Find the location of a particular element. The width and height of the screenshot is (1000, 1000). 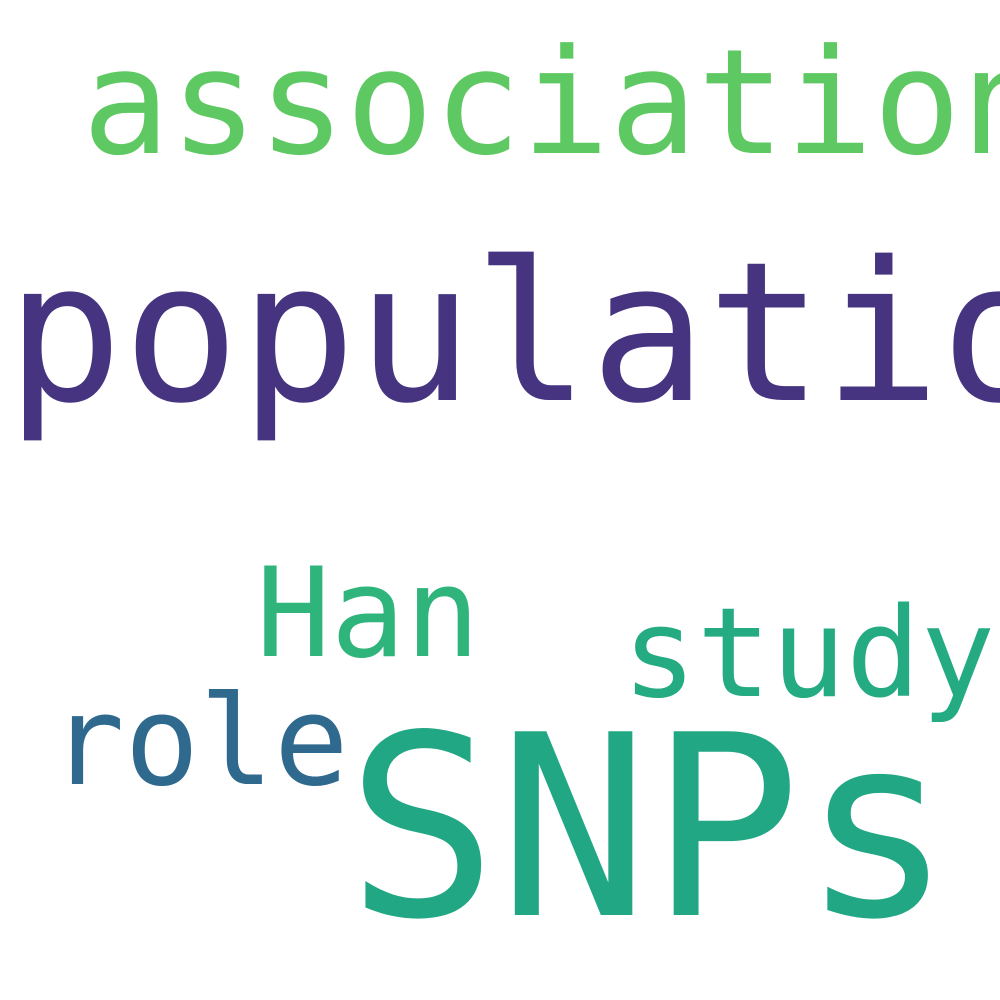

word-study: study is located at coordinates (809, 654).